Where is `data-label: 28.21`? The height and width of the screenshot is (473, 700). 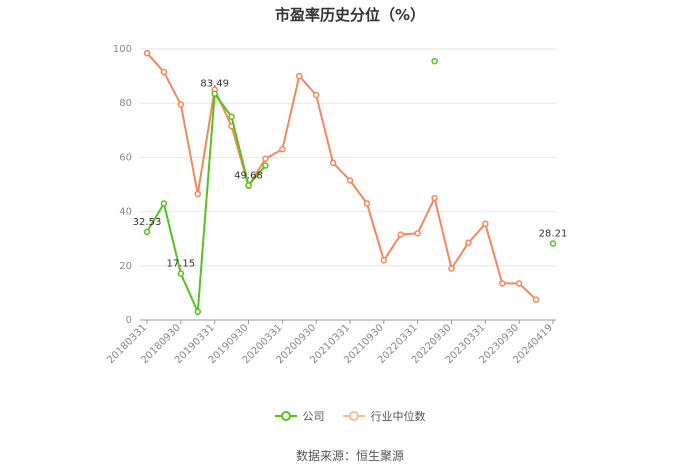 data-label: 28.21 is located at coordinates (553, 234).